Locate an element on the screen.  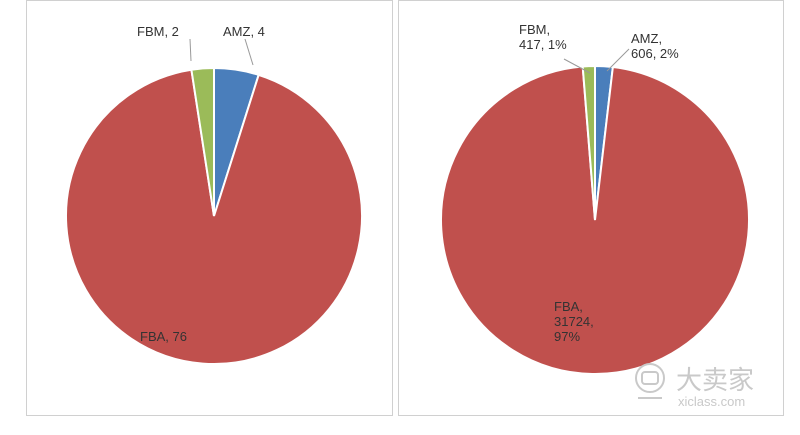
left-data-label-1: AMZ, 4 is located at coordinates (244, 31).